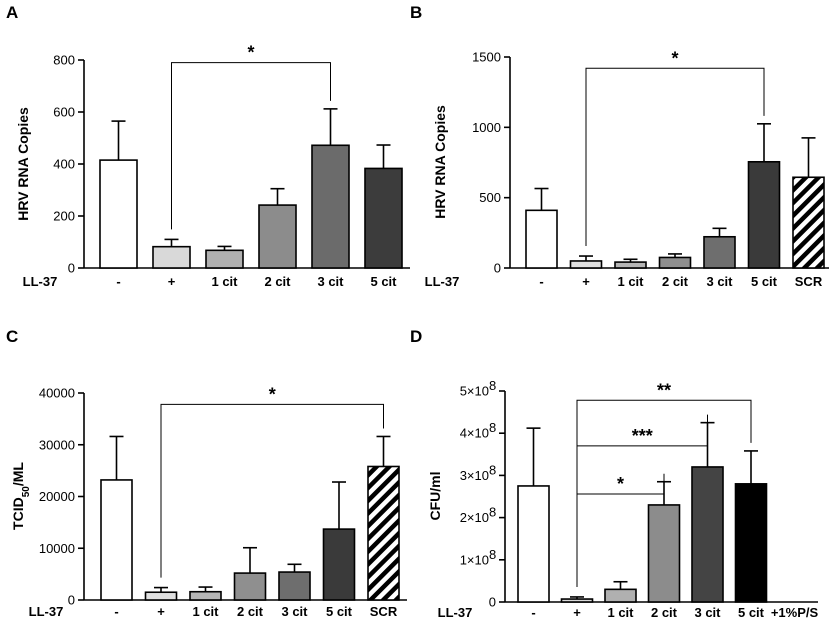 This screenshot has width=829, height=622. What do you see at coordinates (474, 433) in the screenshot?
I see `y-tick-label-d: 4×10` at bounding box center [474, 433].